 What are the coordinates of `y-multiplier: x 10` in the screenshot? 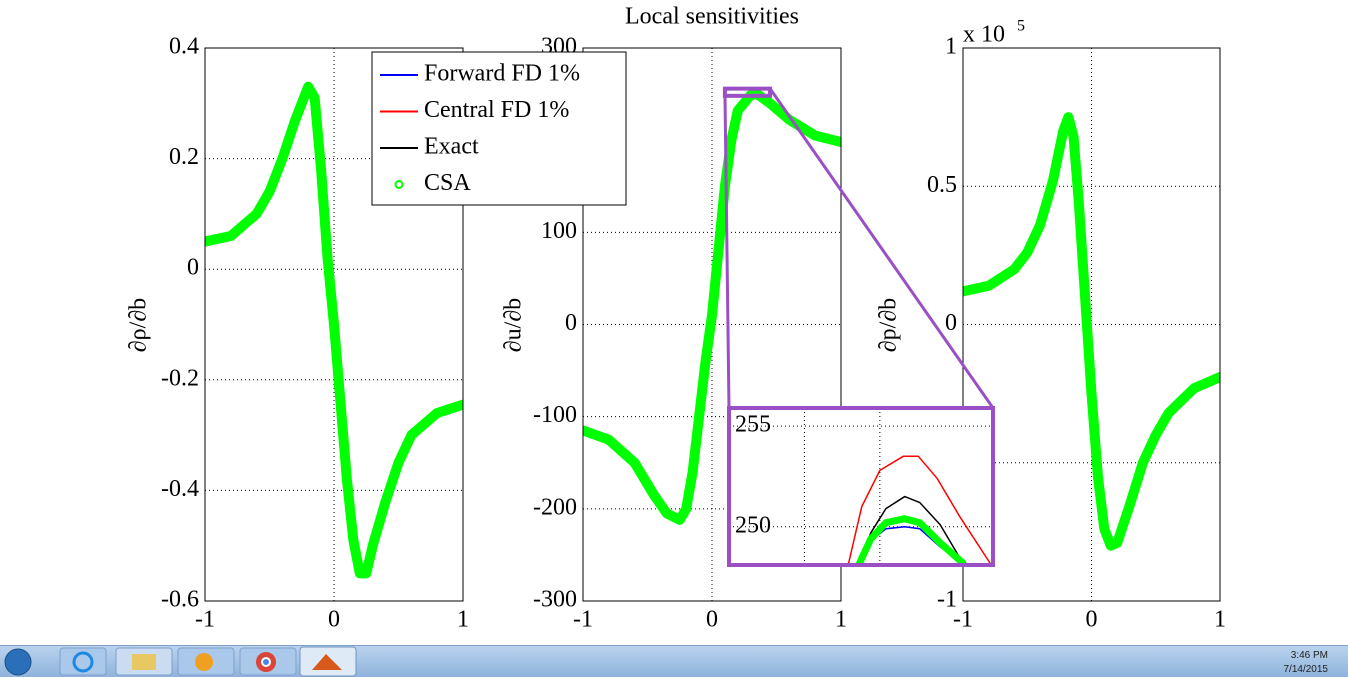 It's located at (984, 35).